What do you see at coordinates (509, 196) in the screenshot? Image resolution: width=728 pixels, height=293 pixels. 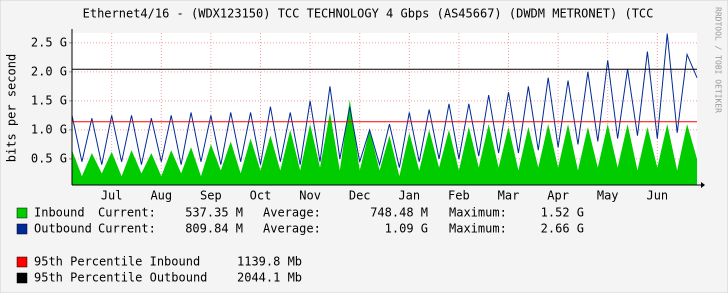 I see `x-tick-label: Mar` at bounding box center [509, 196].